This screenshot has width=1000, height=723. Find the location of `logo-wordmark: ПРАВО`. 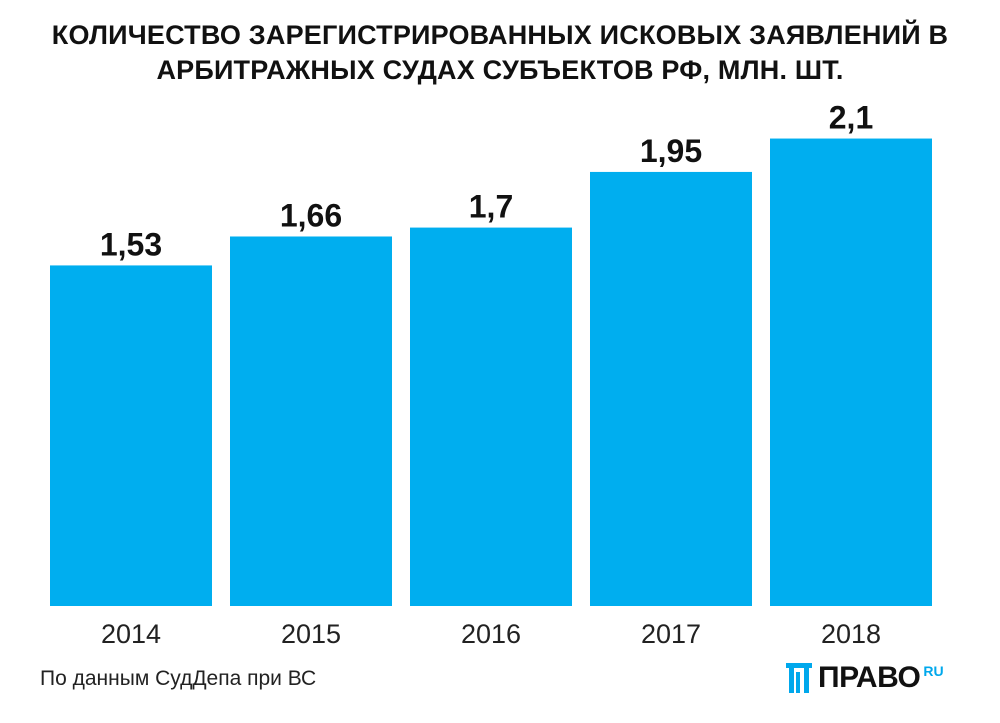

logo-wordmark: ПРАВО is located at coordinates (869, 677).